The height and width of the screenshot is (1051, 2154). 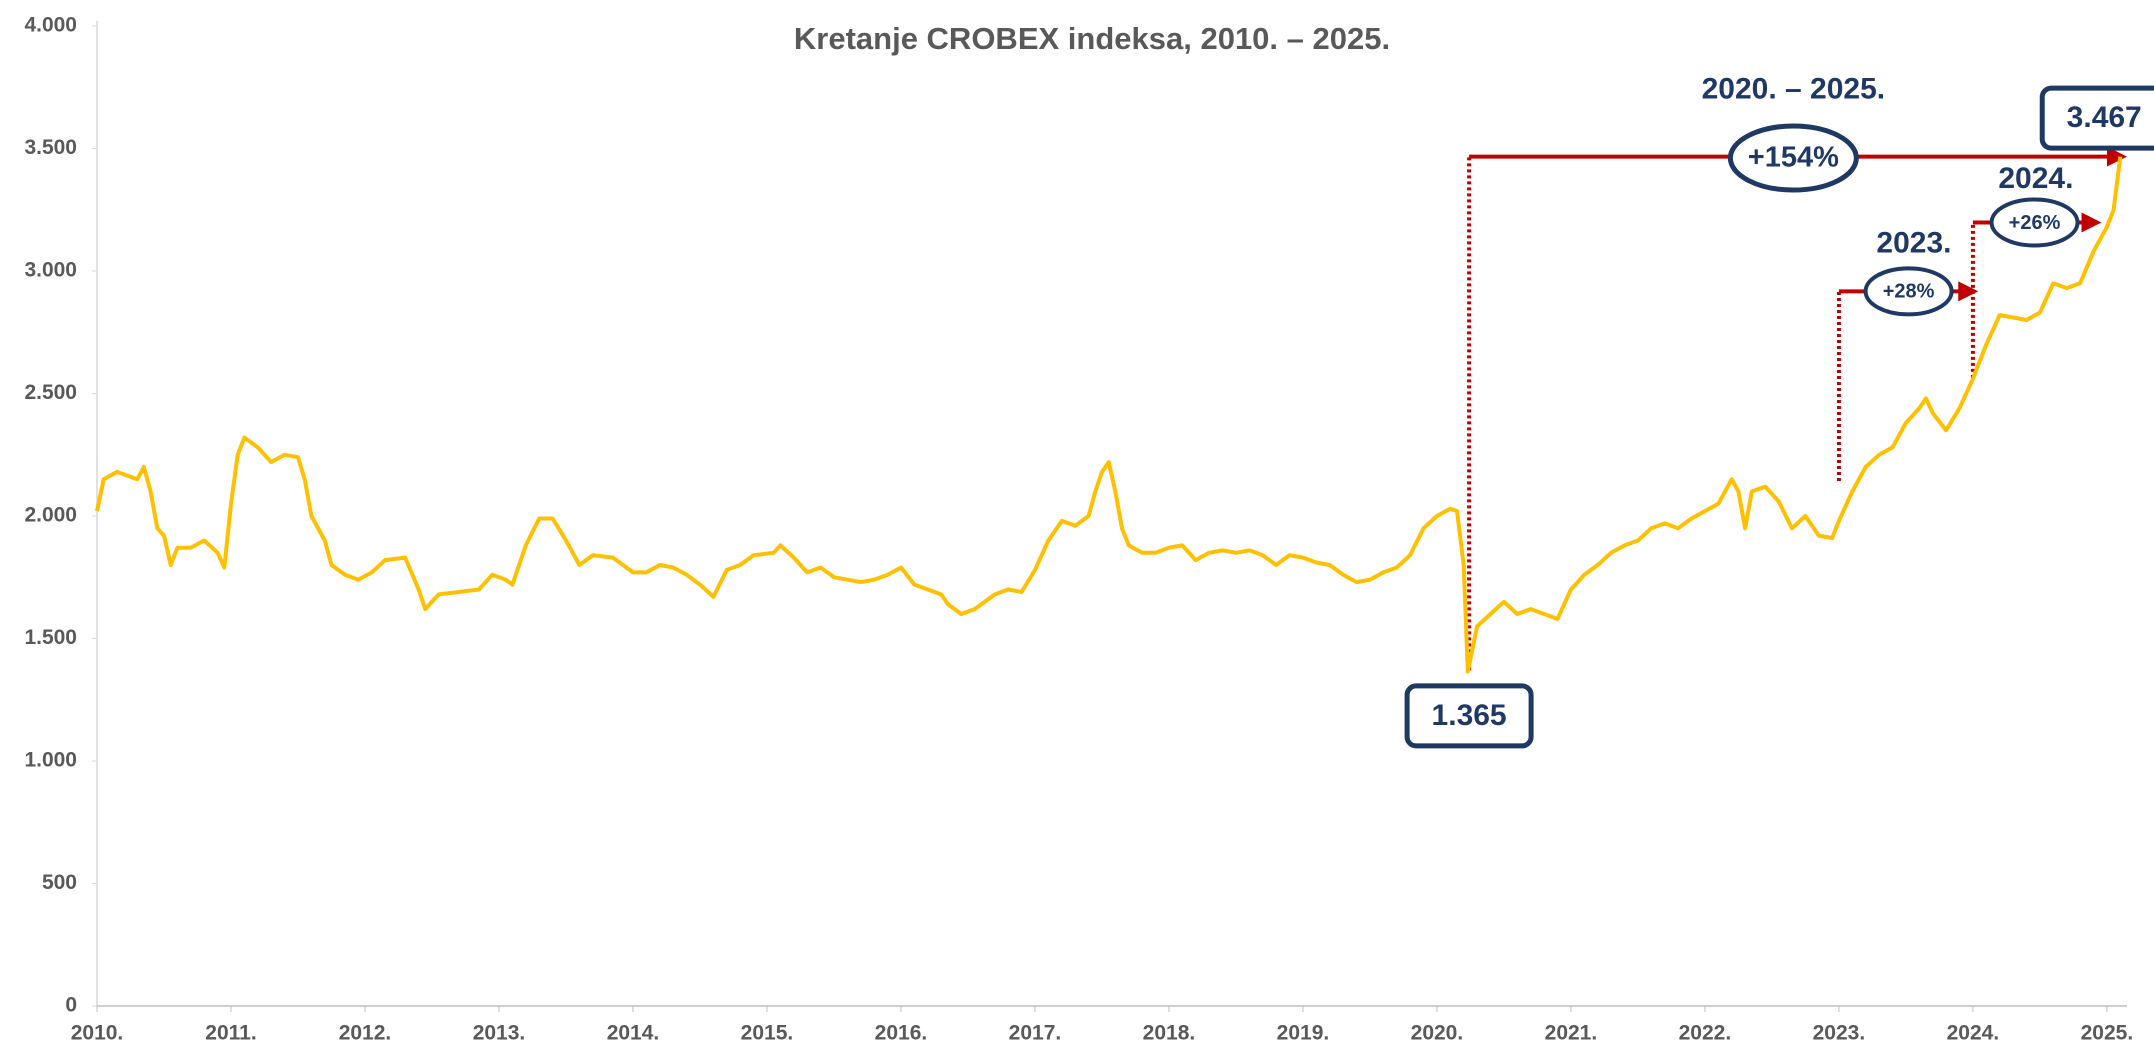 What do you see at coordinates (901, 1033) in the screenshot?
I see `x-tick-label: 2016.` at bounding box center [901, 1033].